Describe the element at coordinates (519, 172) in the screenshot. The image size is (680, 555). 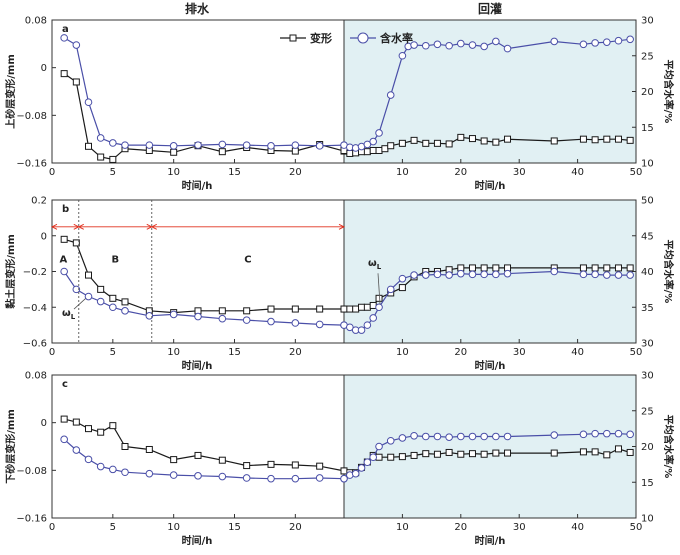
I see `x-tick-label: 30` at that location.